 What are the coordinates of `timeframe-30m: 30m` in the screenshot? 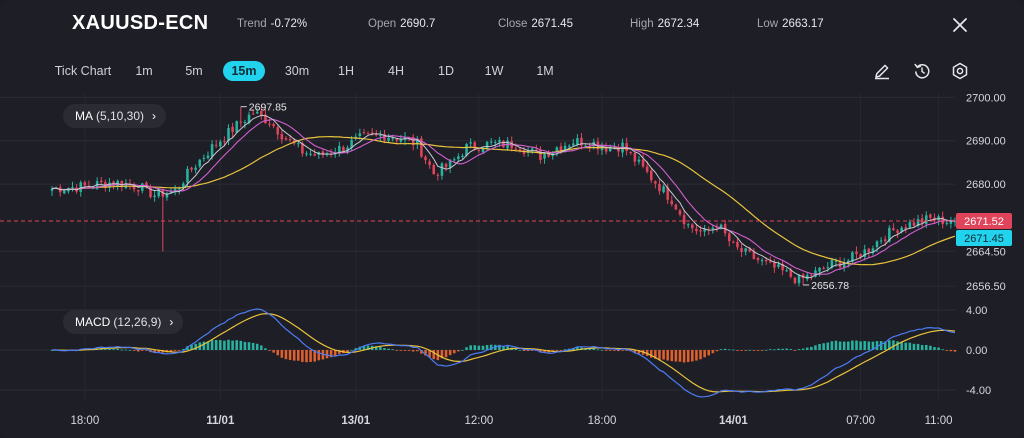 It's located at (297, 71).